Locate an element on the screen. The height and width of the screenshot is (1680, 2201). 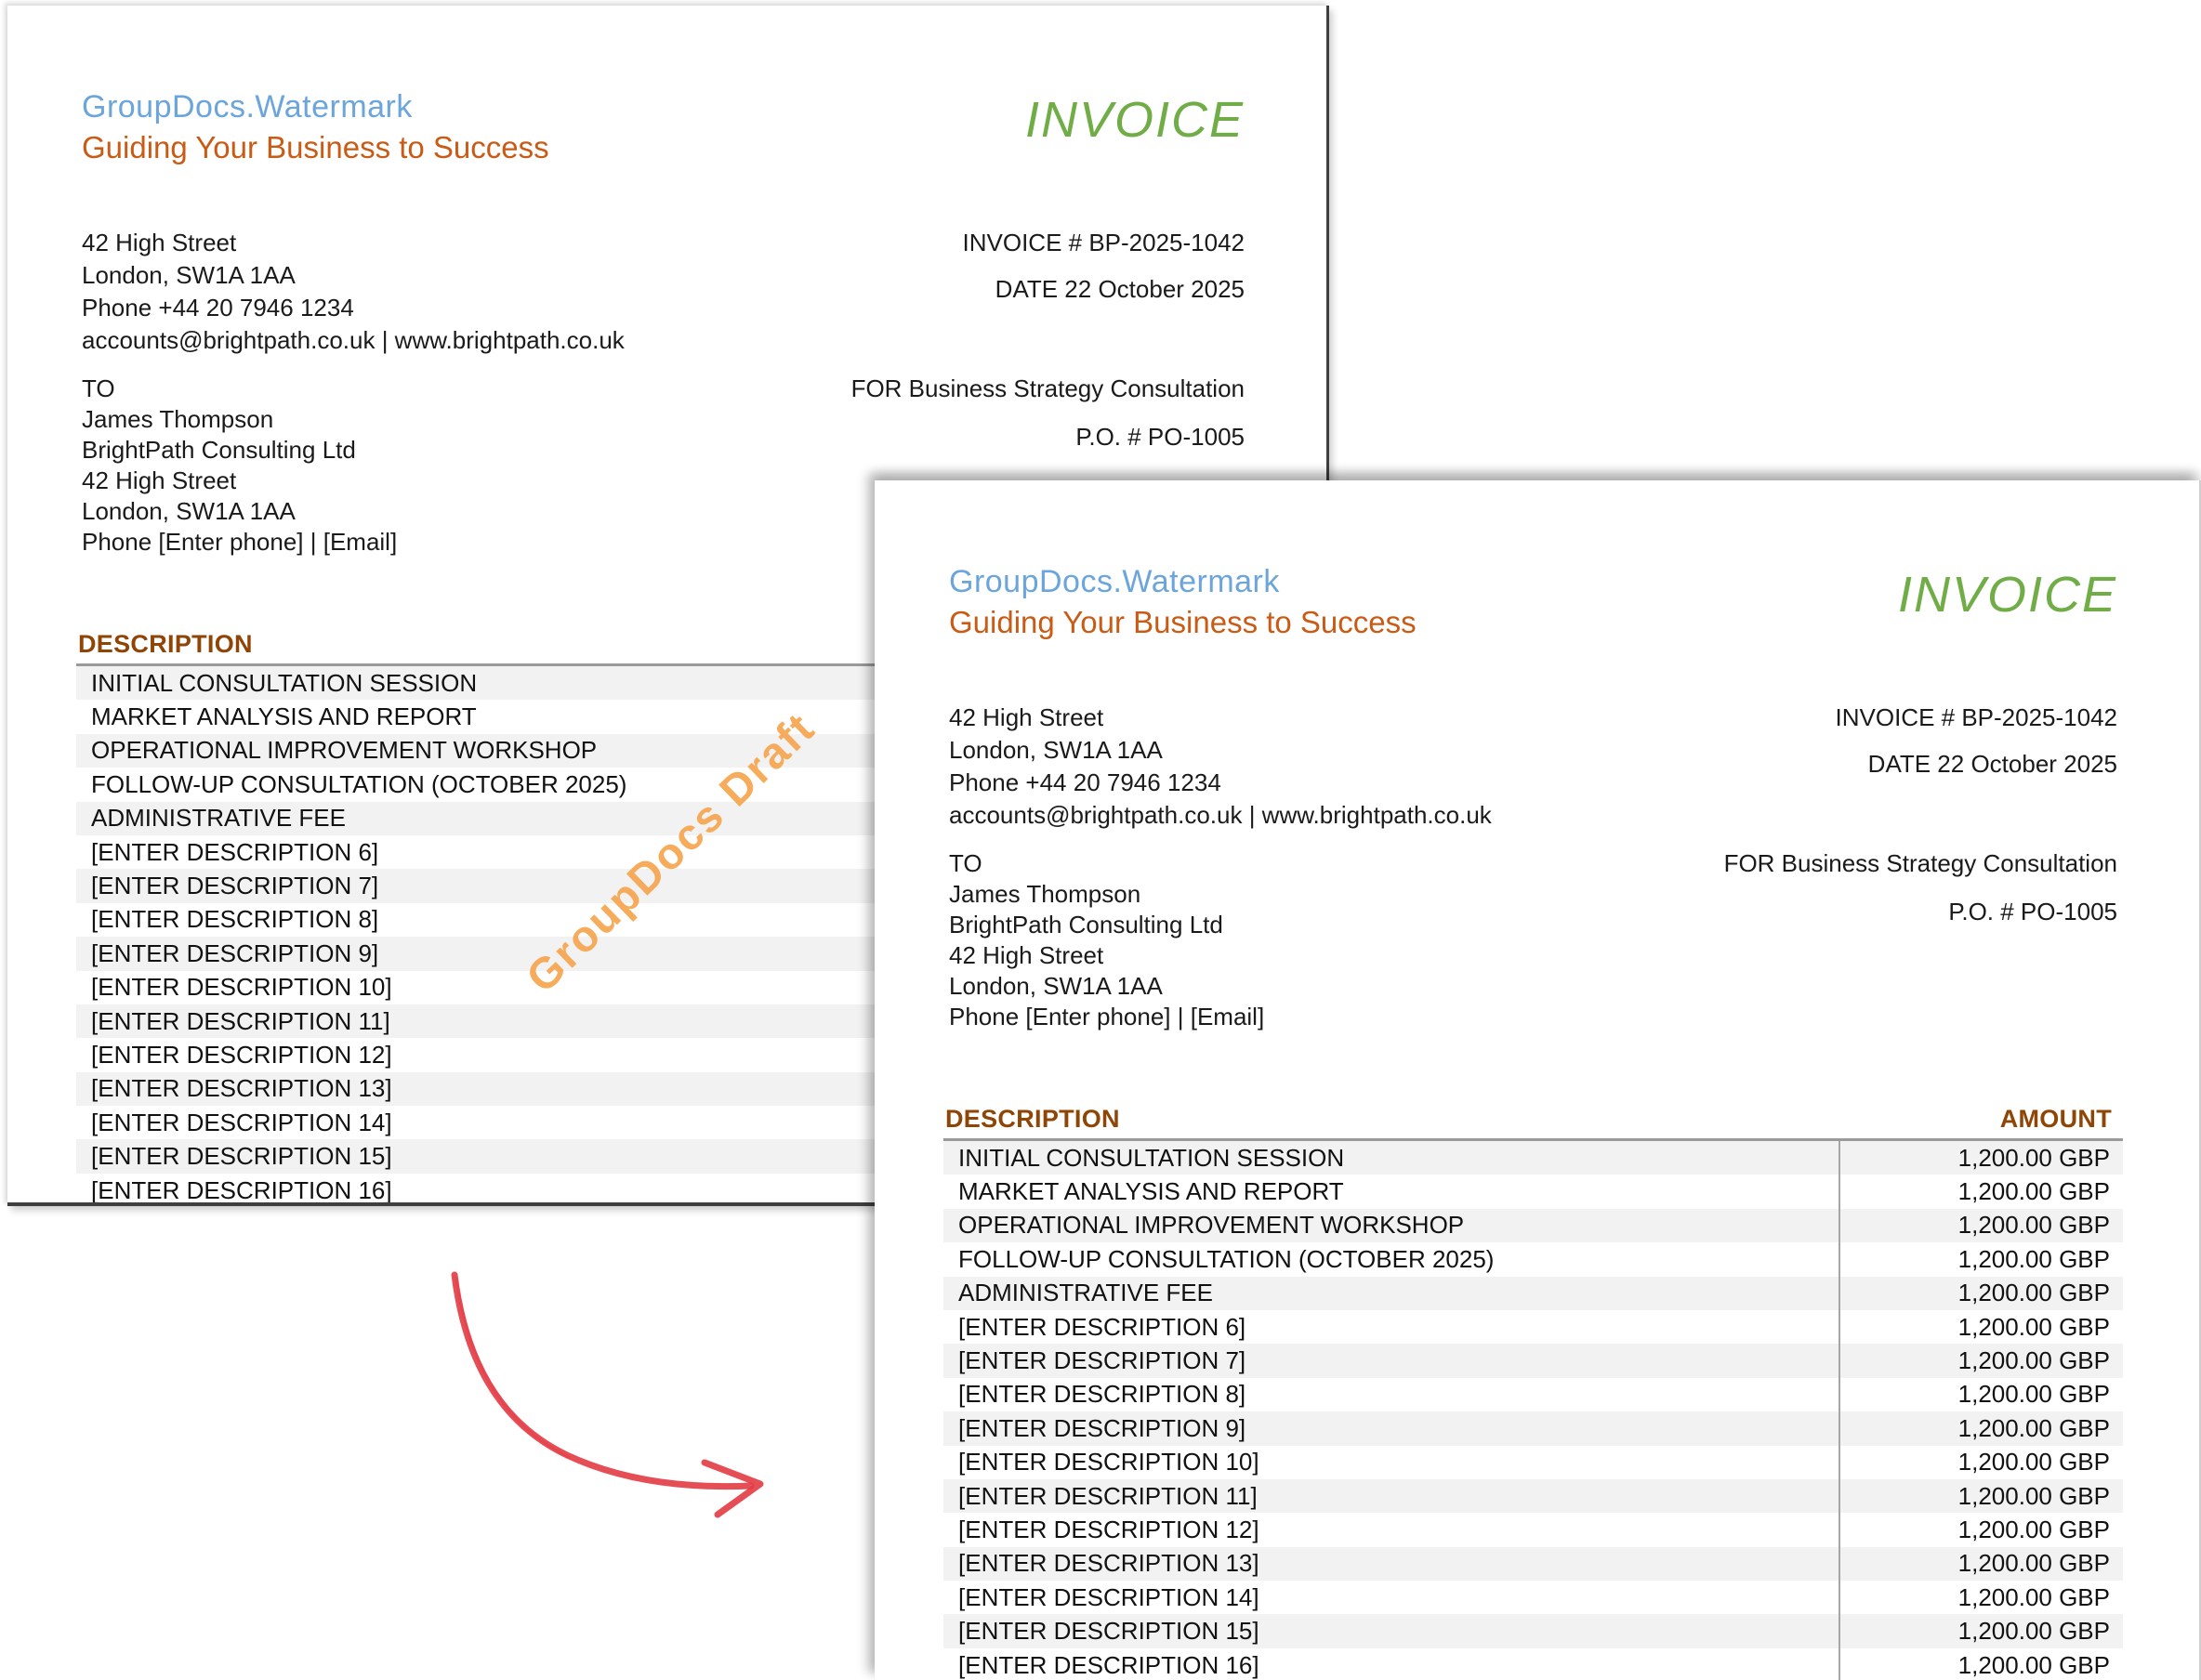
row-description: [ENTER DESCRIPTION 14] is located at coordinates (241, 1122).